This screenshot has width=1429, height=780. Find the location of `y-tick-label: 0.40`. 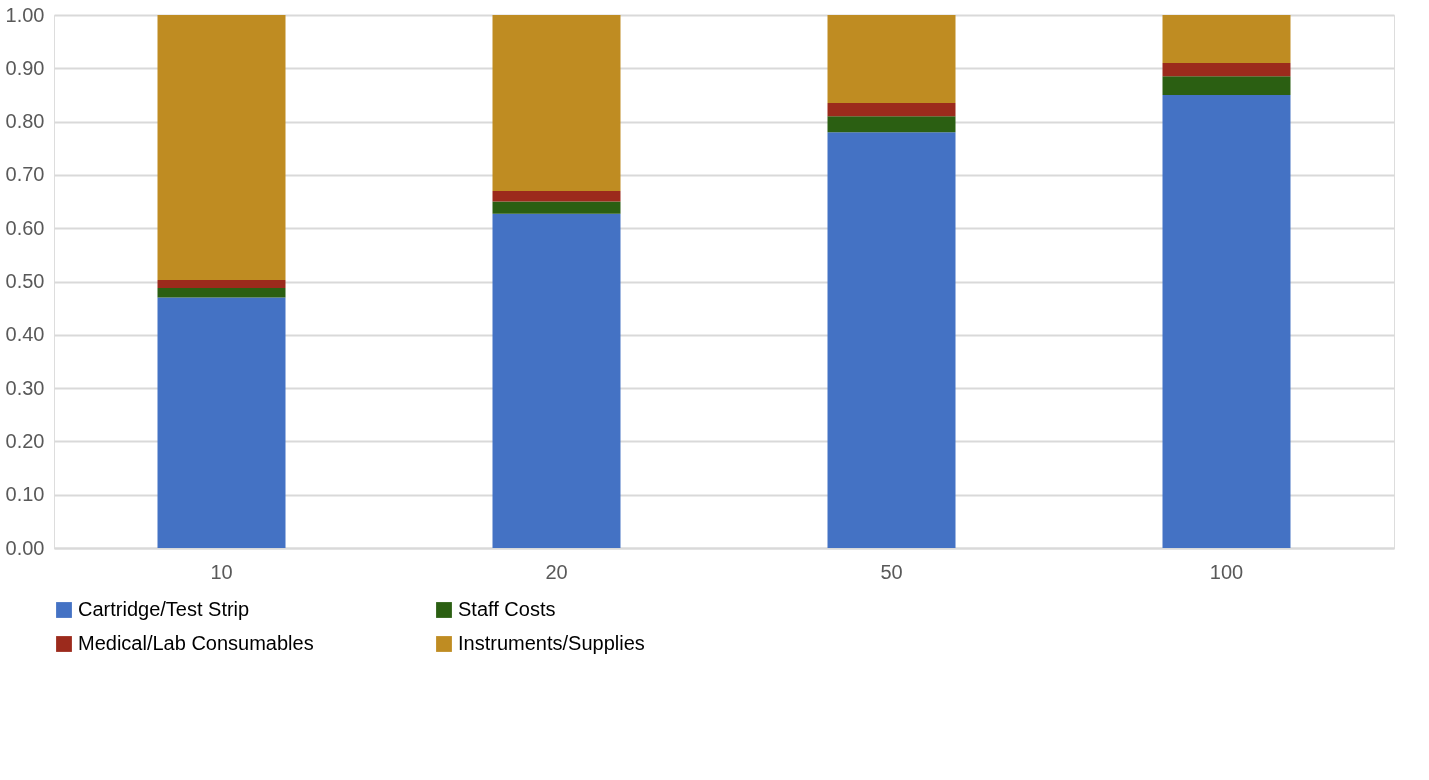

y-tick-label: 0.40 is located at coordinates (25, 334).